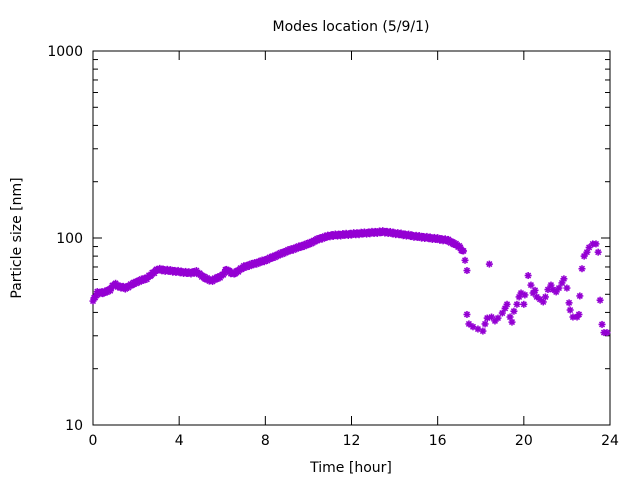 The image size is (640, 484). Describe the element at coordinates (438, 441) in the screenshot. I see `x-tick-label: 16` at that location.